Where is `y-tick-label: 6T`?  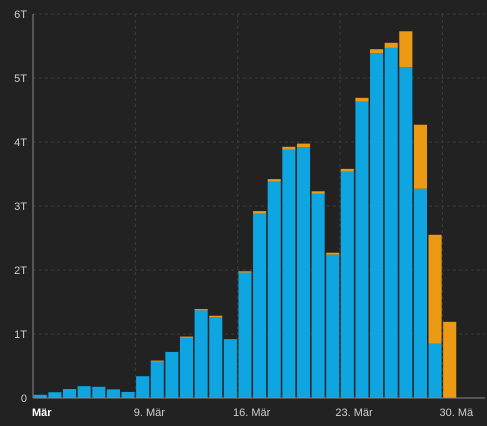
y-tick-label: 6T is located at coordinates (20, 15).